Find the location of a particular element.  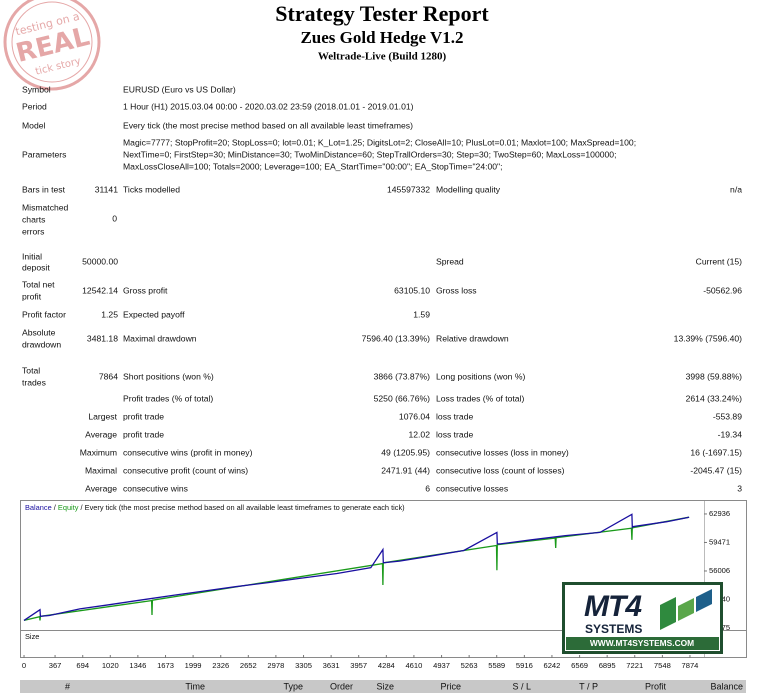

value: 5250 (66.76%) is located at coordinates (402, 398).